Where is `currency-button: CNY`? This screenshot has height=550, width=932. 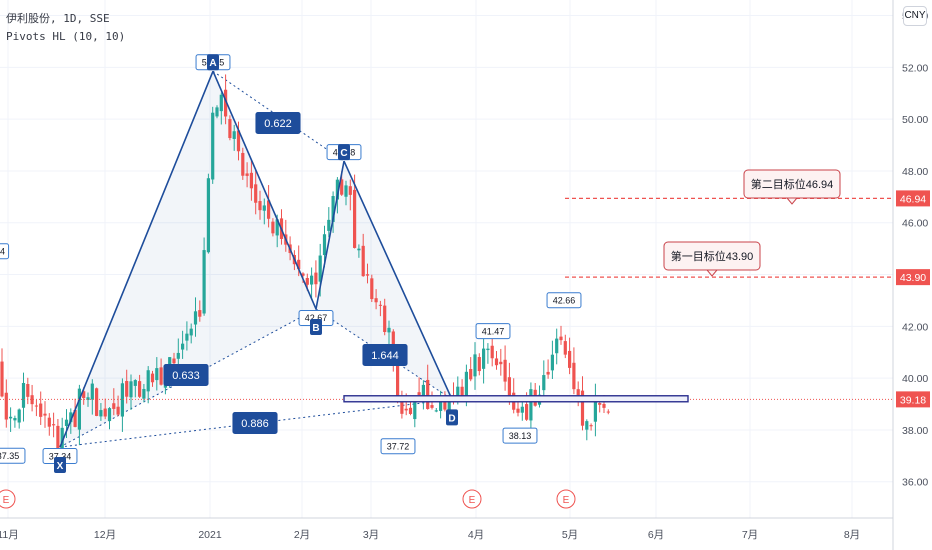
currency-button: CNY is located at coordinates (915, 16).